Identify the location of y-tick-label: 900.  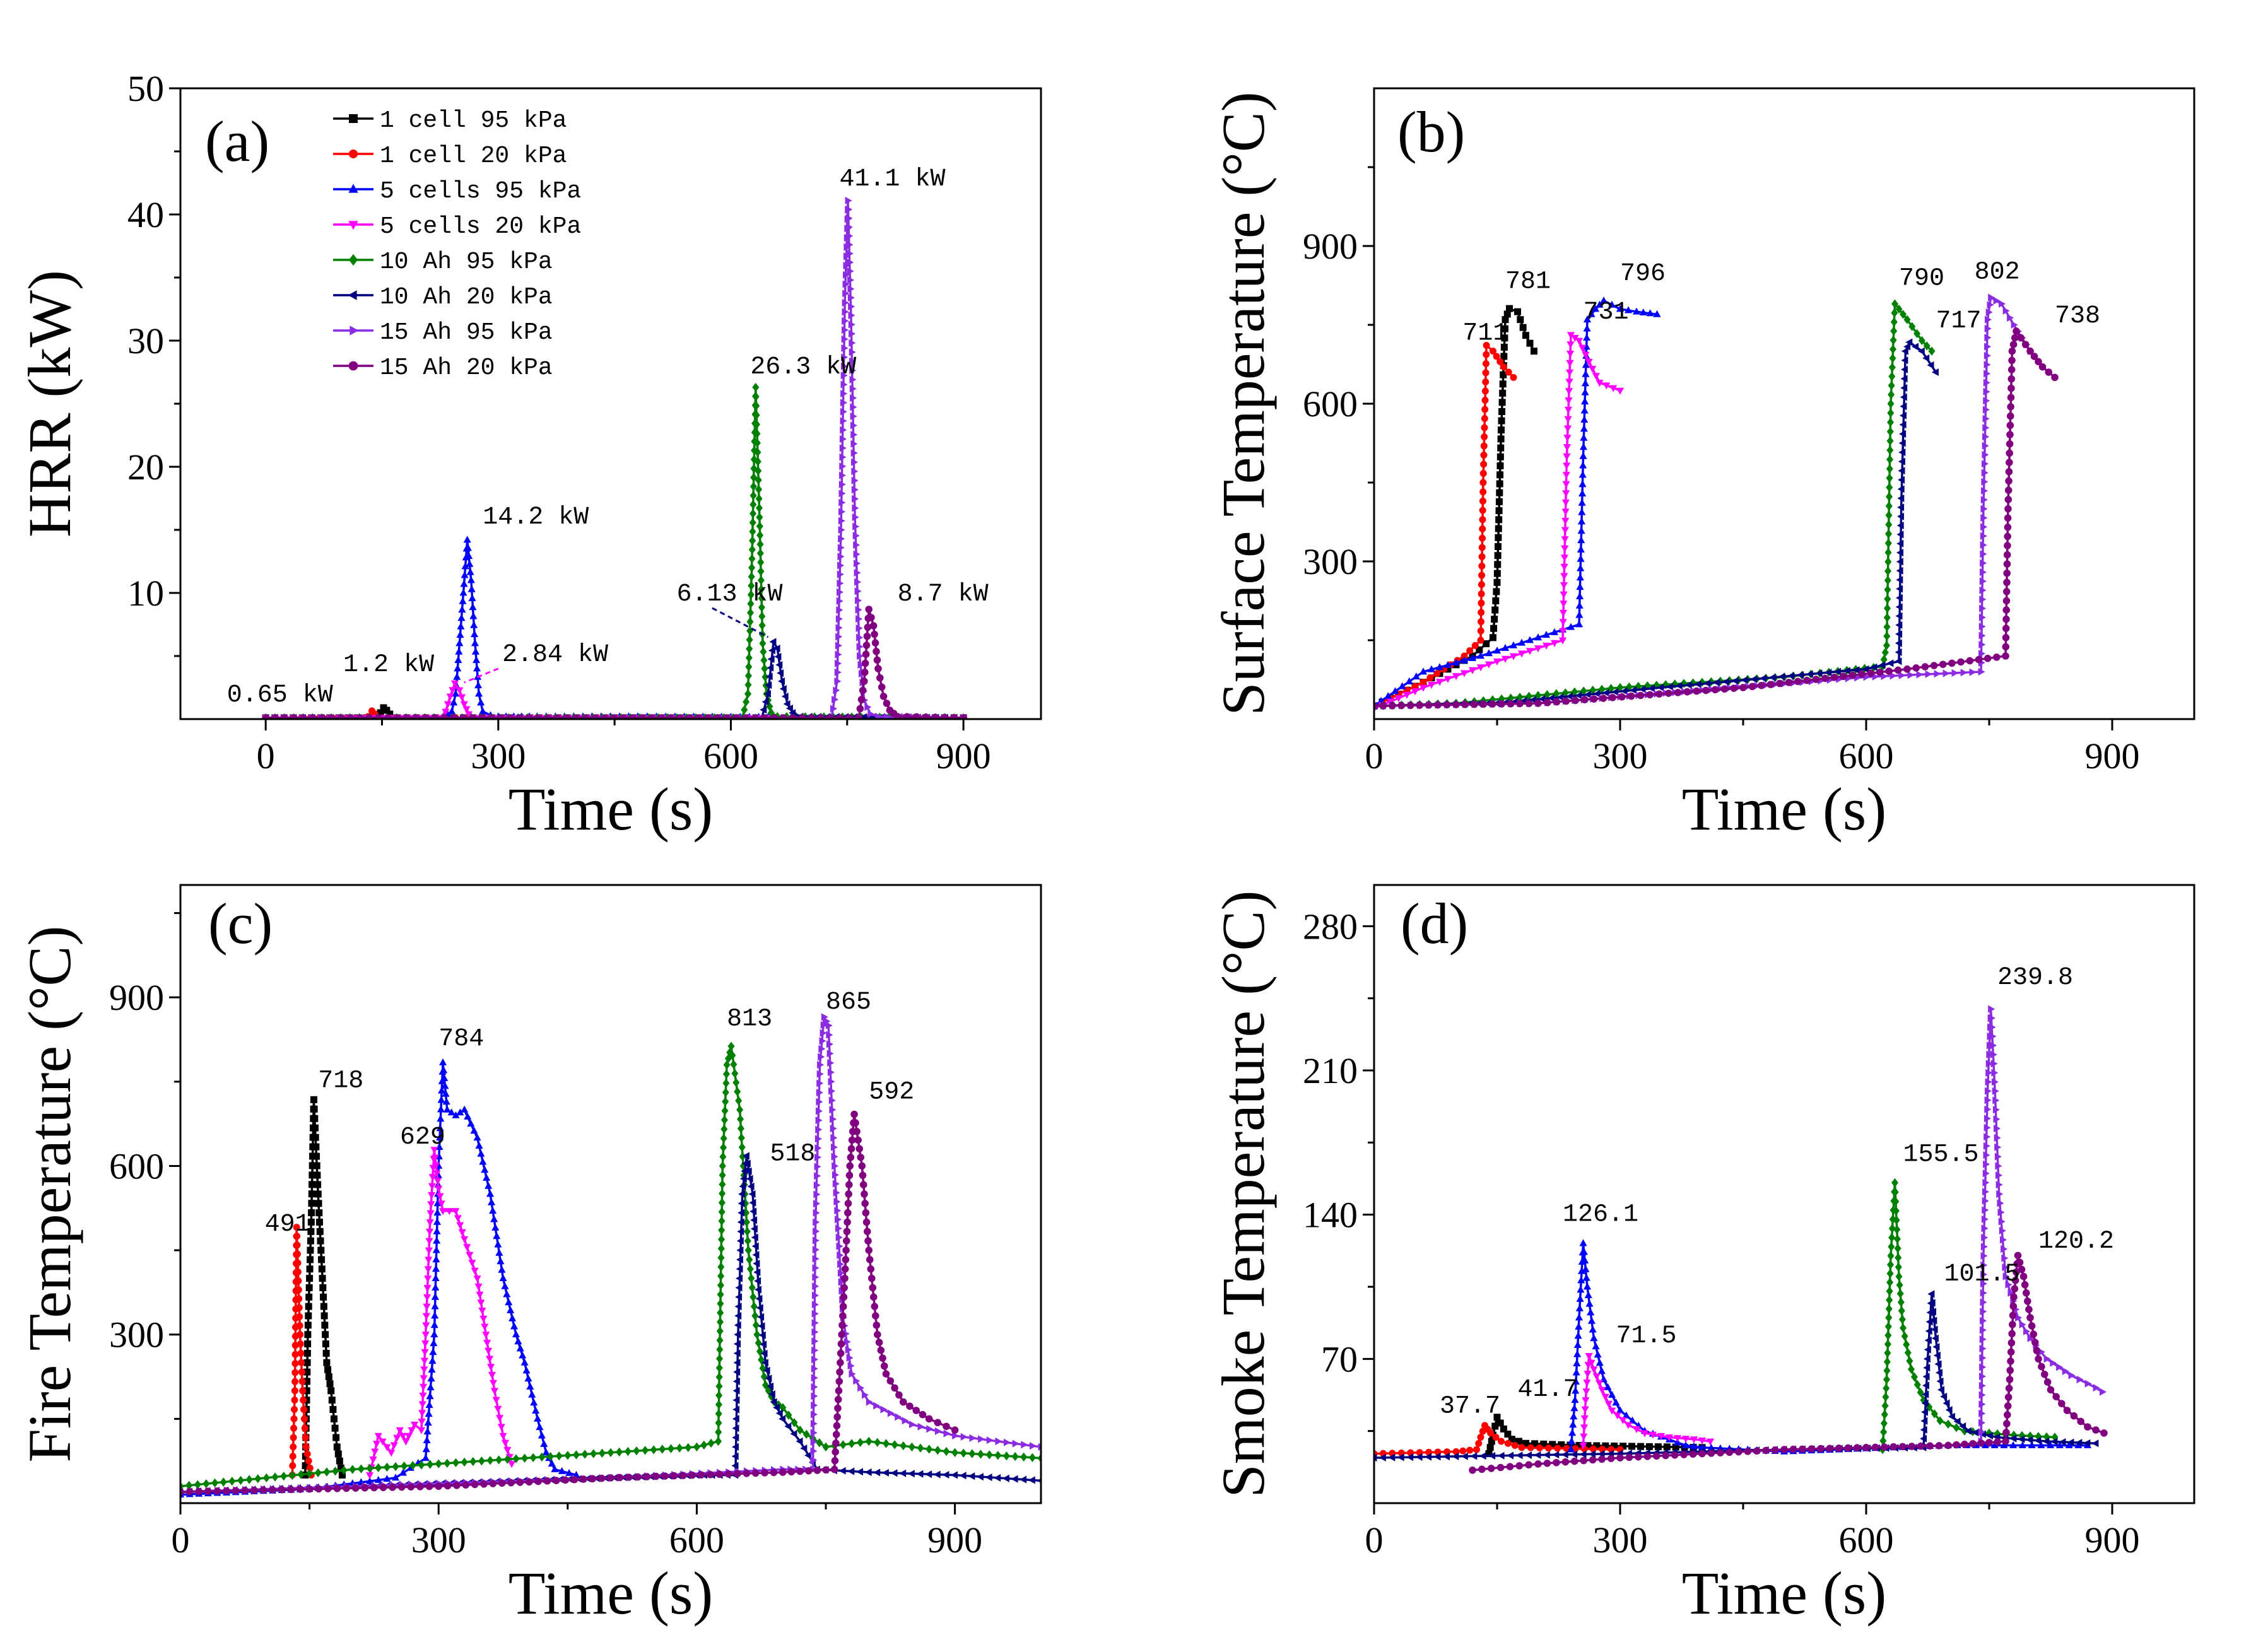
(136, 997).